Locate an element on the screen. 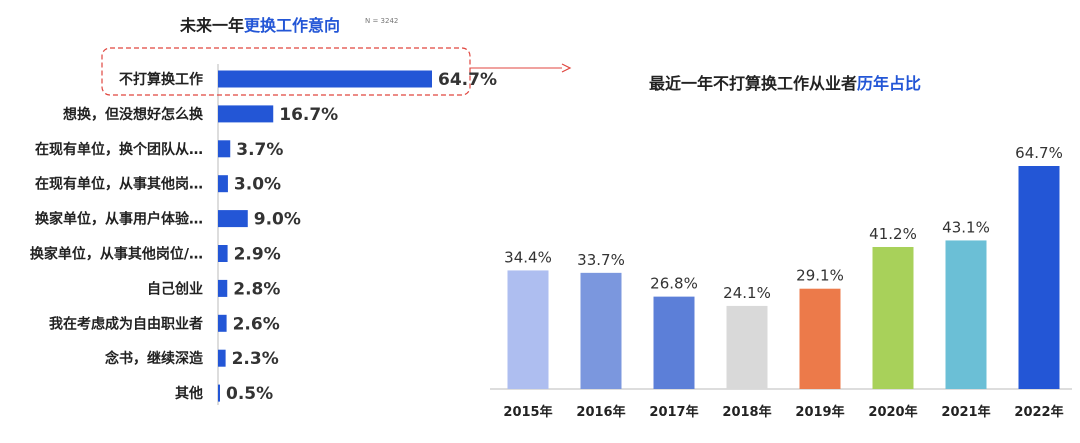 The image size is (1080, 443). highlight-arrow-head is located at coordinates (566, 68).